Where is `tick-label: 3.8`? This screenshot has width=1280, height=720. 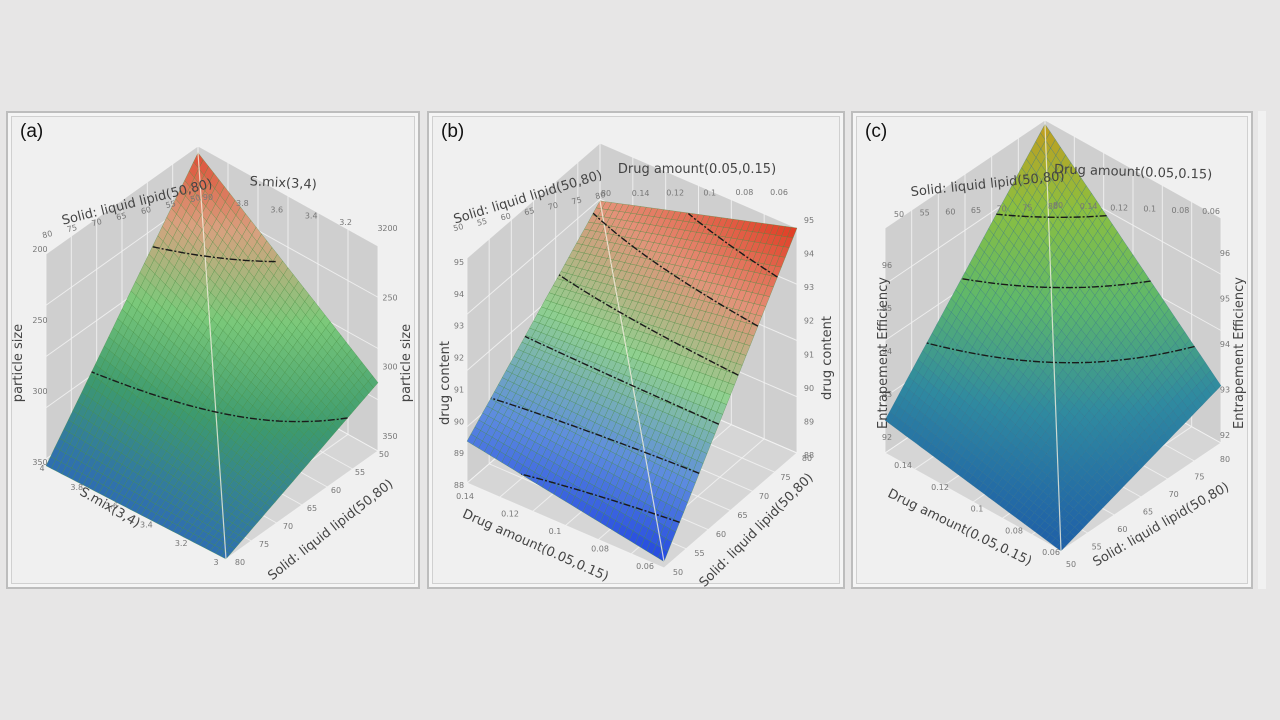
tick-label: 3.8 is located at coordinates (76, 487).